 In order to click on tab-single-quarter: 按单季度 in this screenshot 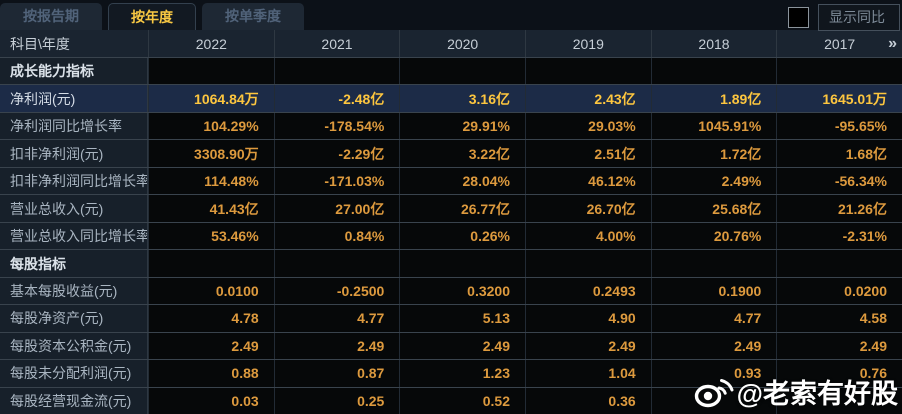, I will do `click(253, 16)`.